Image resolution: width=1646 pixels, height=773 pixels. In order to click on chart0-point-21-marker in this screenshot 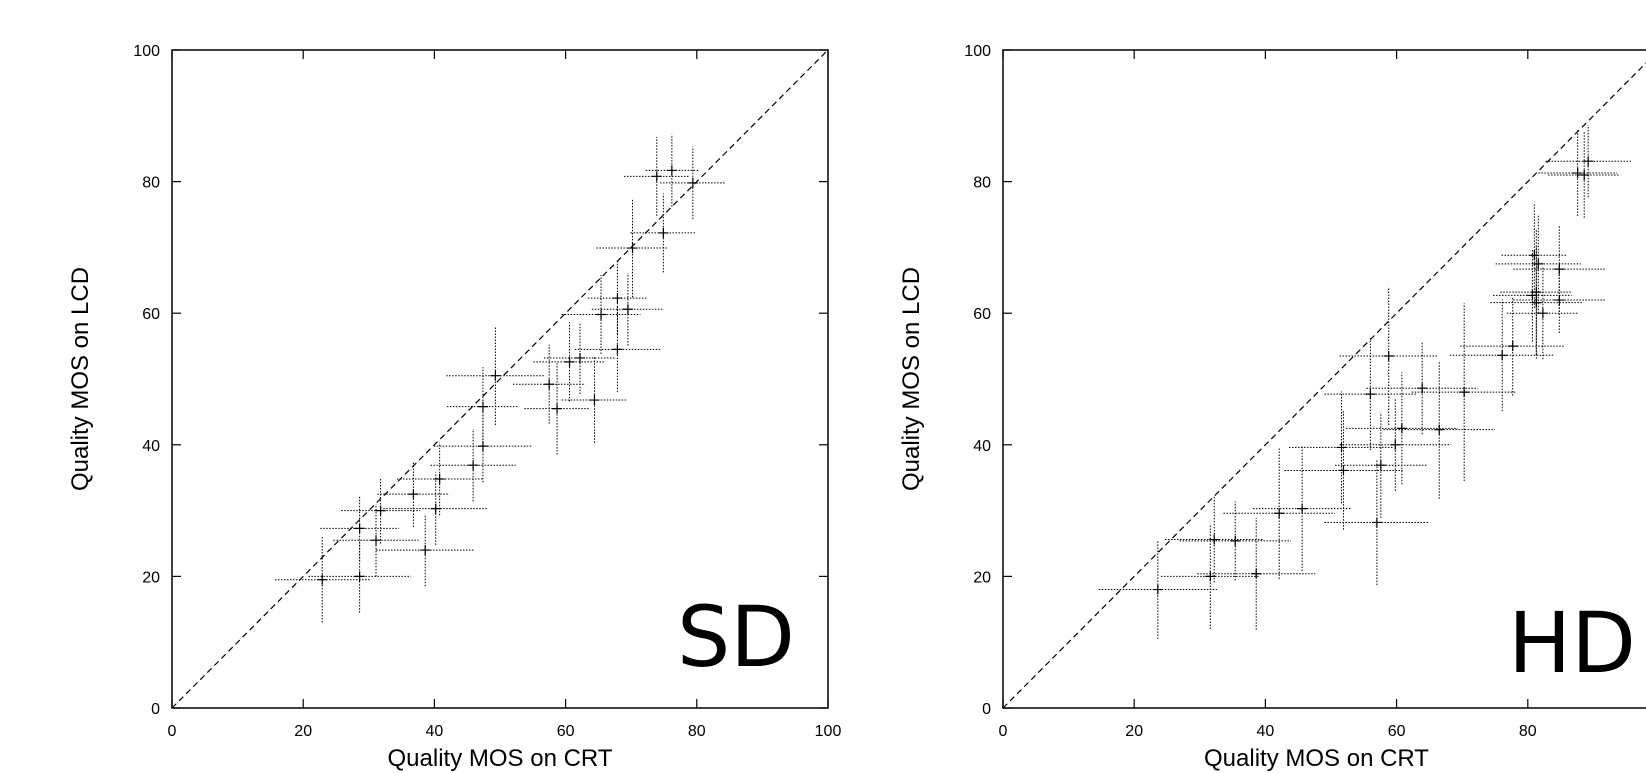, I will do `click(627, 309)`.